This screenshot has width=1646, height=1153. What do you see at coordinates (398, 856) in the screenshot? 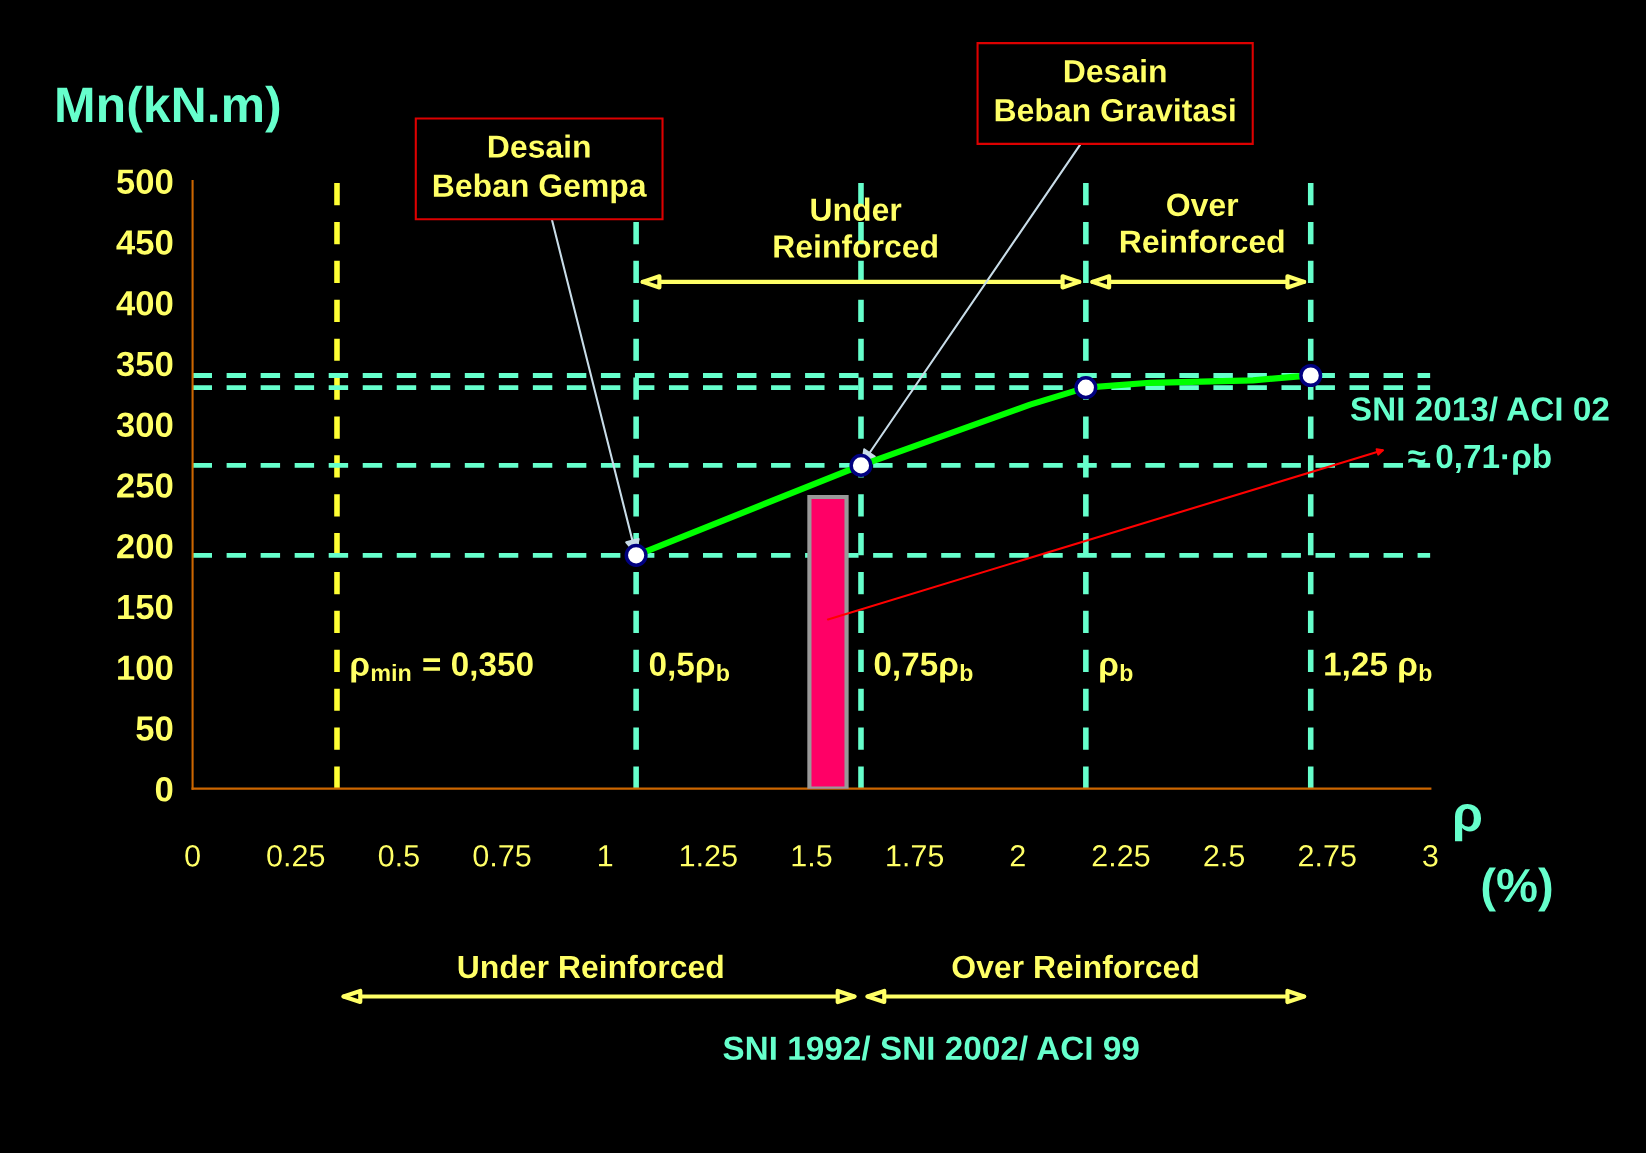
I see `x-tick-label: 0.5` at bounding box center [398, 856].